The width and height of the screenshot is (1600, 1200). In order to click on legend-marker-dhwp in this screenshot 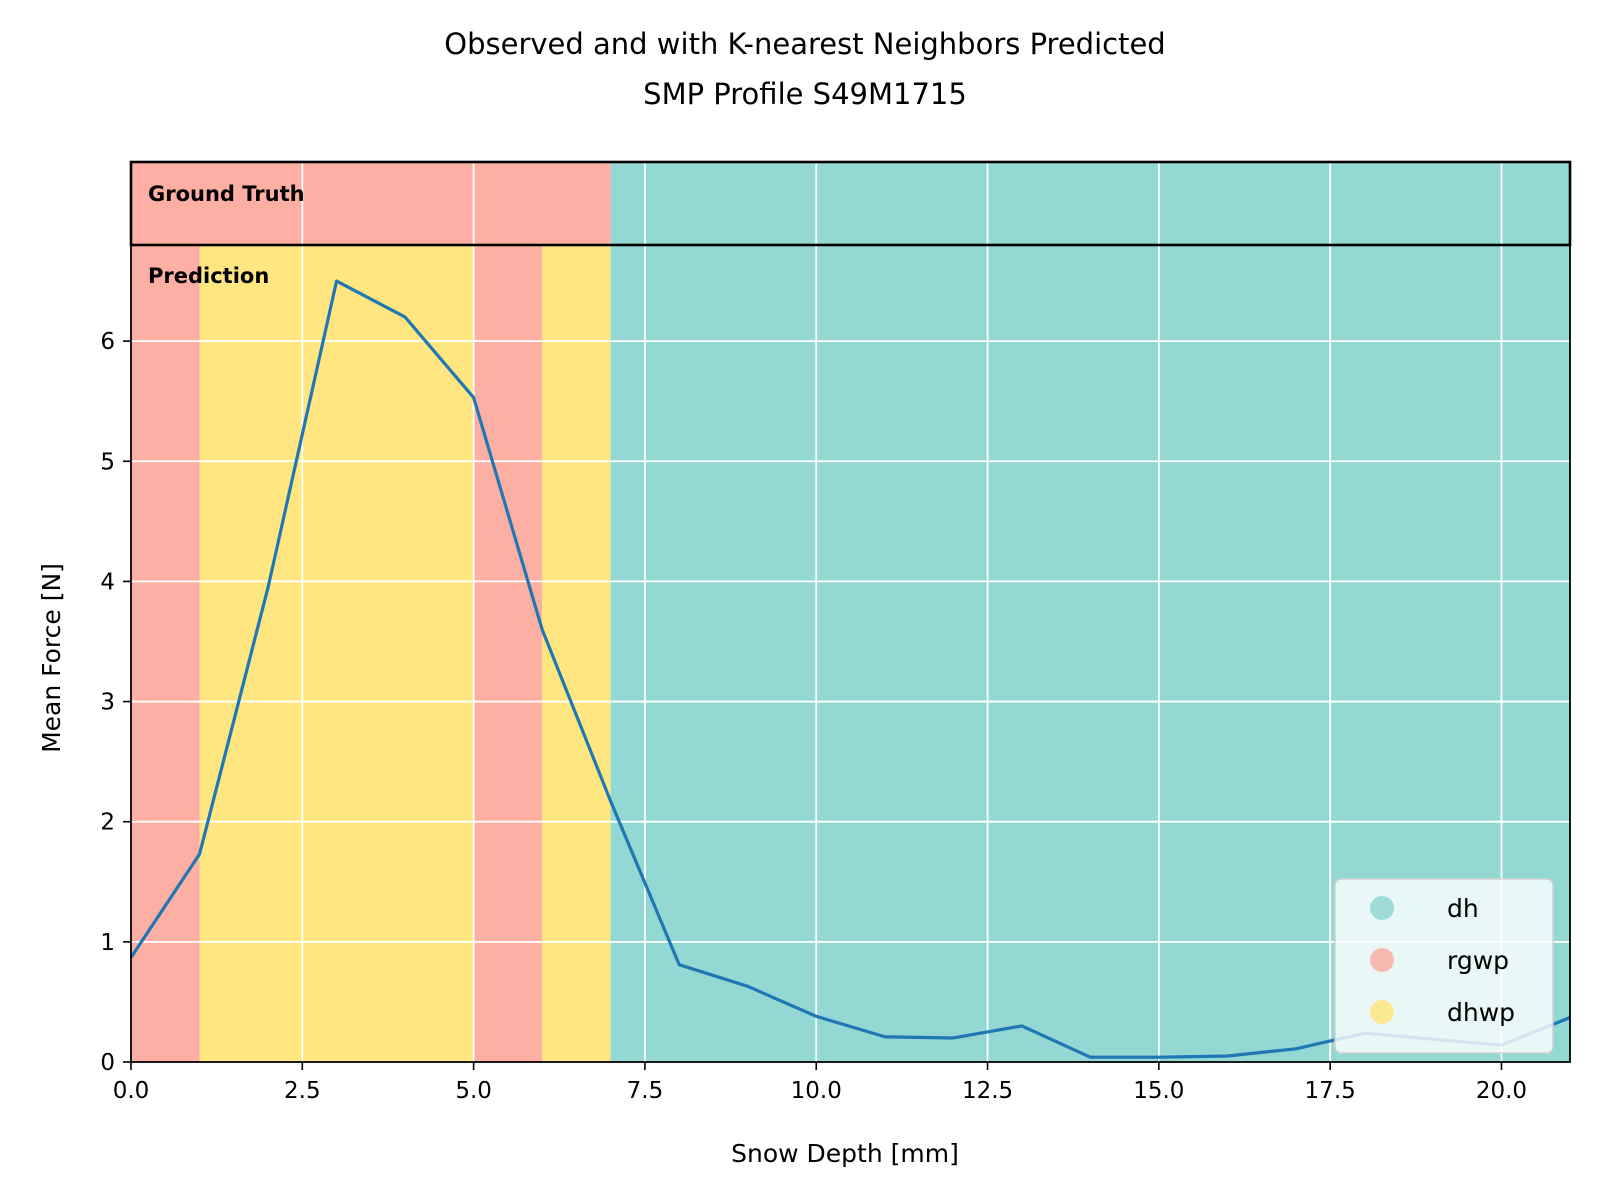, I will do `click(1382, 1012)`.